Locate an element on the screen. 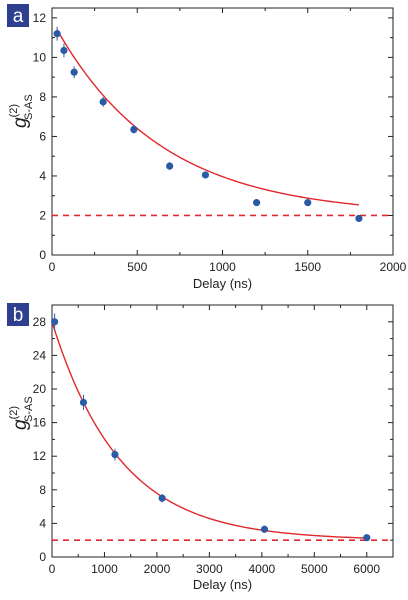 This screenshot has height=600, width=408. y-tick-label: 20 is located at coordinates (40, 389).